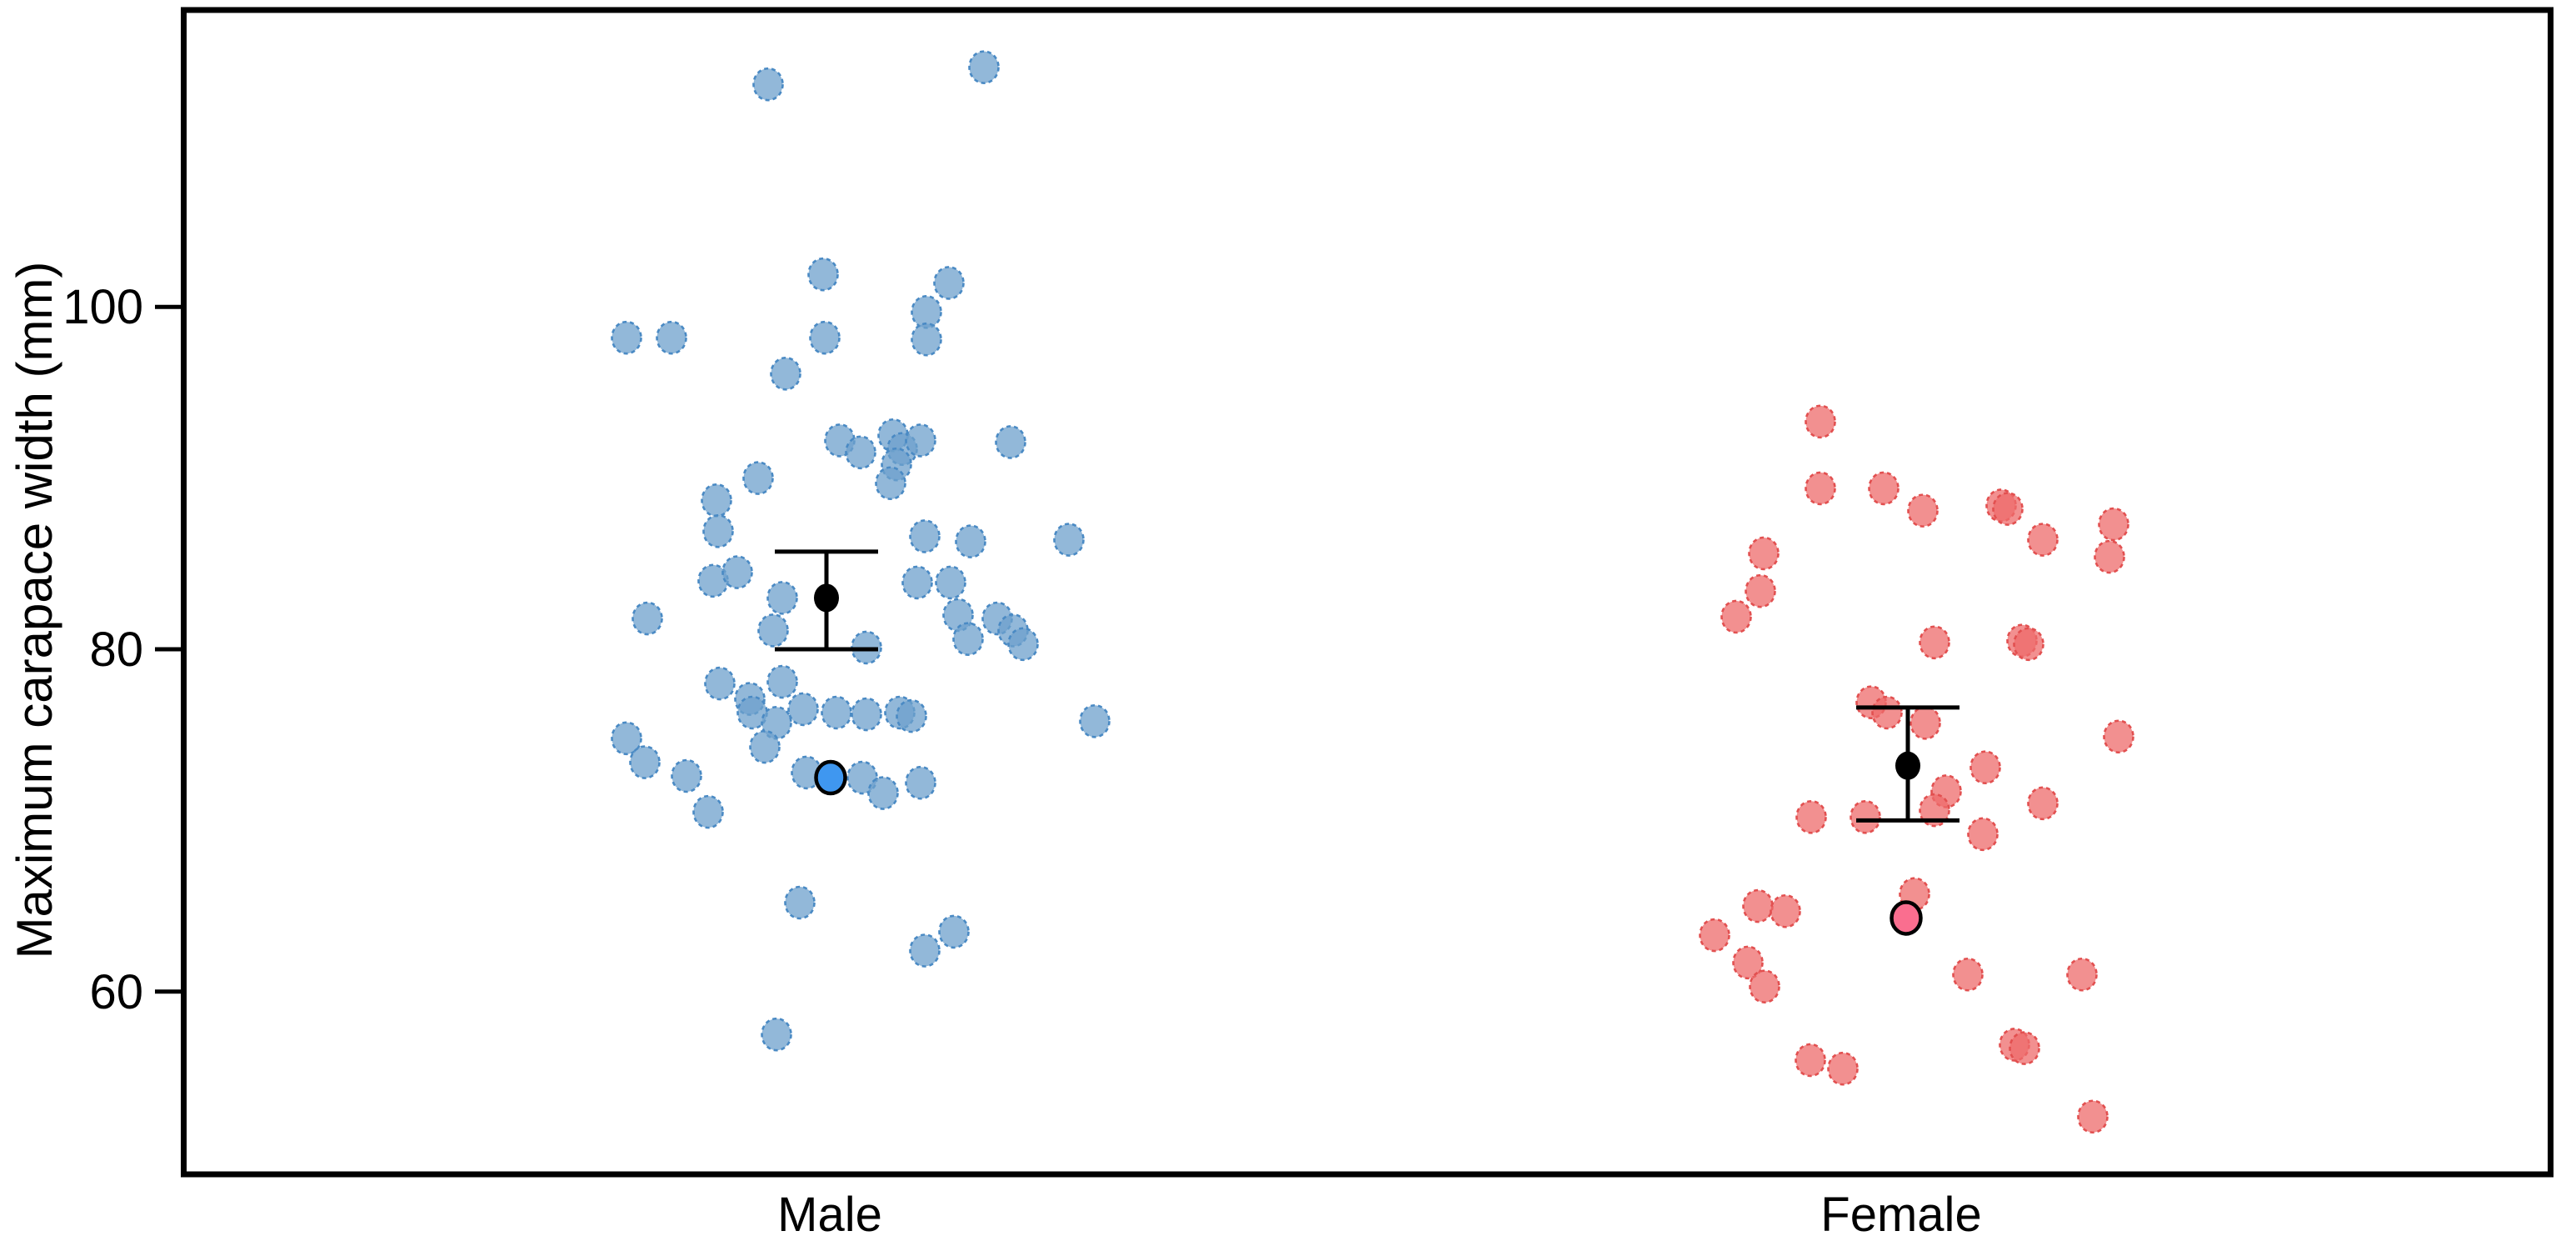  Describe the element at coordinates (1900, 1215) in the screenshot. I see `x-axis-label-female: Female` at that location.